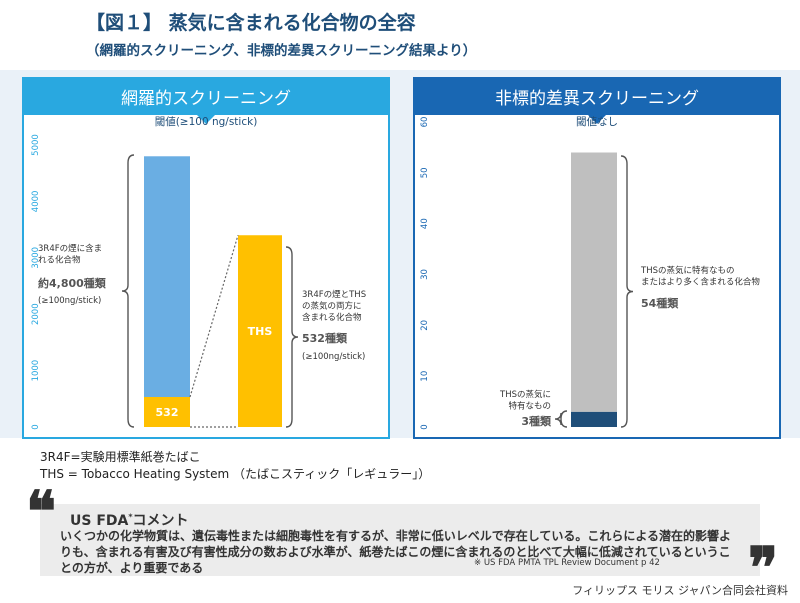 This screenshot has width=800, height=603. Describe the element at coordinates (660, 303) in the screenshot. I see `annotation-ths-specific-count: 54種類` at that location.